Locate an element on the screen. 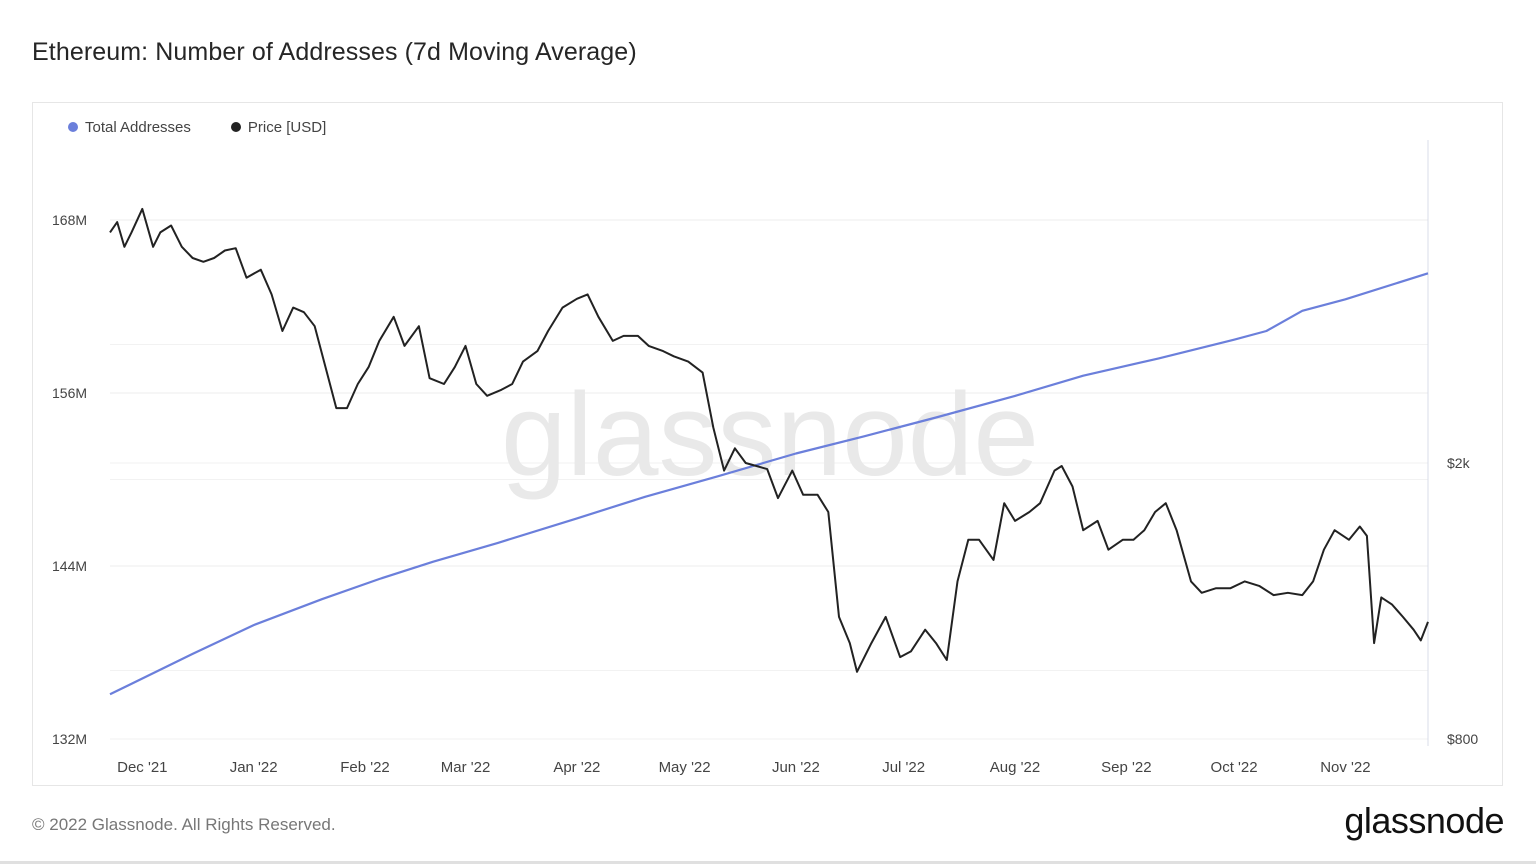  x-tick-label: Mar '22 is located at coordinates (466, 767).